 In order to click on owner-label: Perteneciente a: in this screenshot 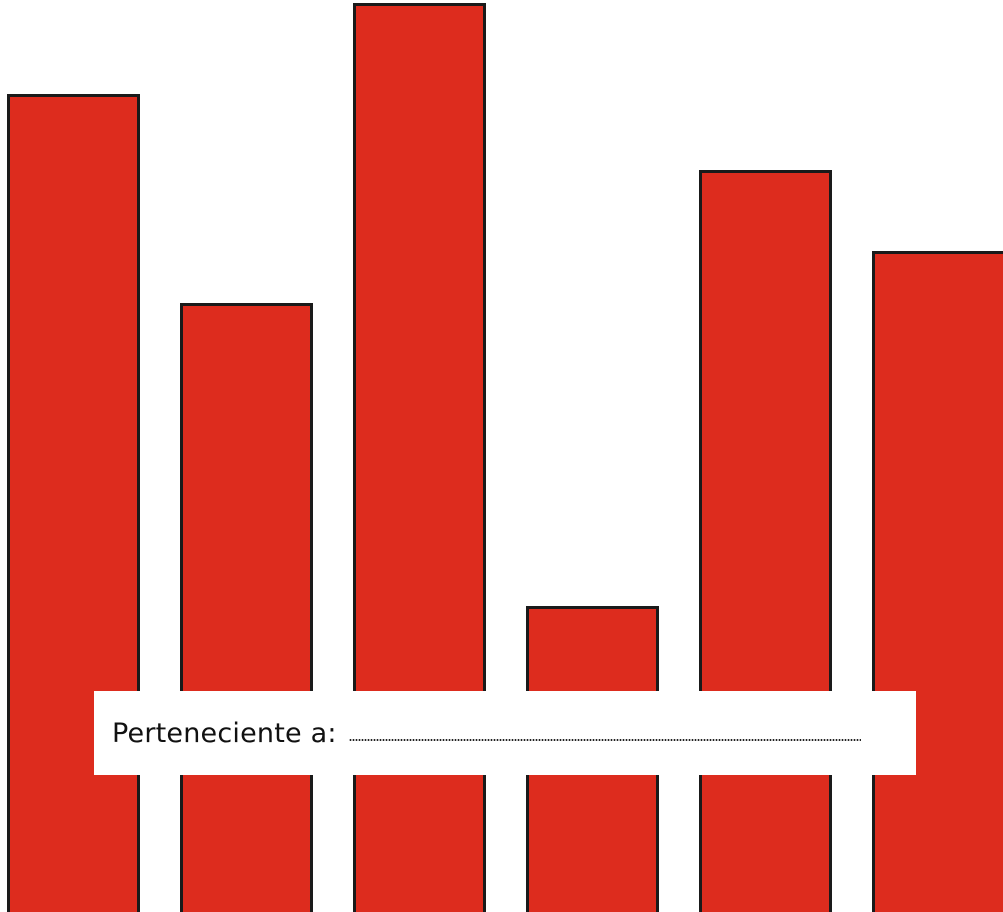, I will do `click(224, 733)`.